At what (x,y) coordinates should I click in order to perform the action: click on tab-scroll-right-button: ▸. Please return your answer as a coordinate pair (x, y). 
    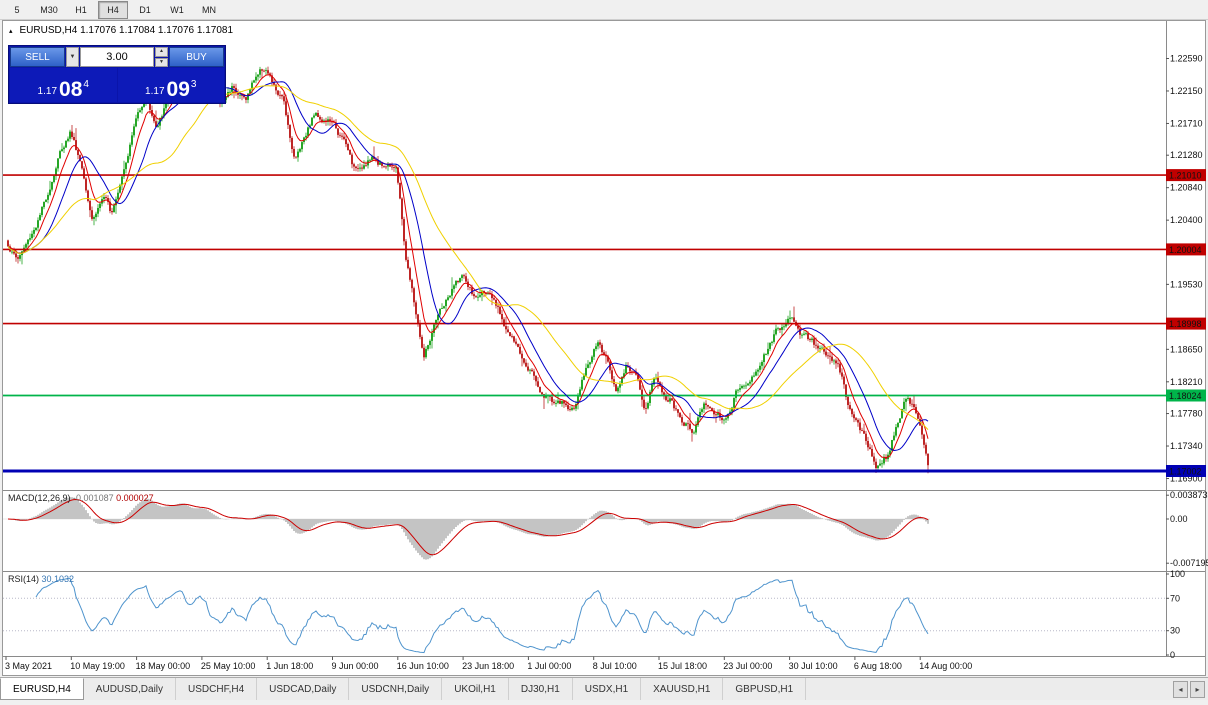
    Looking at the image, I should click on (1197, 689).